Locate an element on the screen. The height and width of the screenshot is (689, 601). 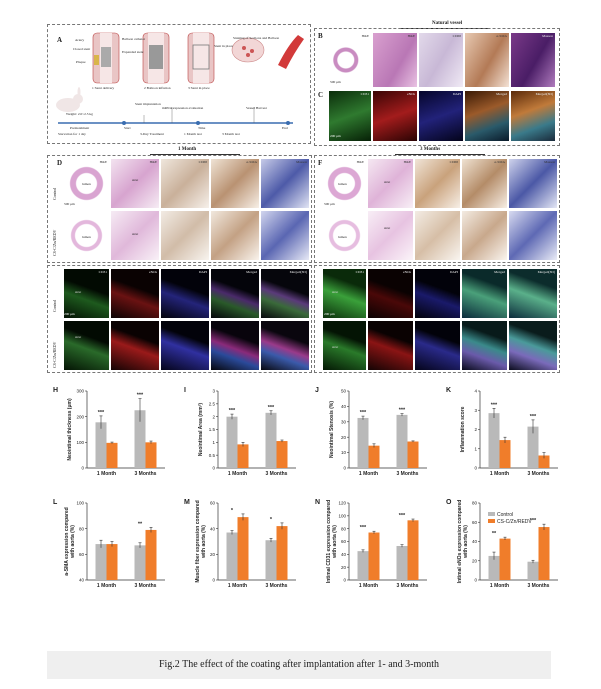
label-artery: Artery is located at coordinates (80, 40).